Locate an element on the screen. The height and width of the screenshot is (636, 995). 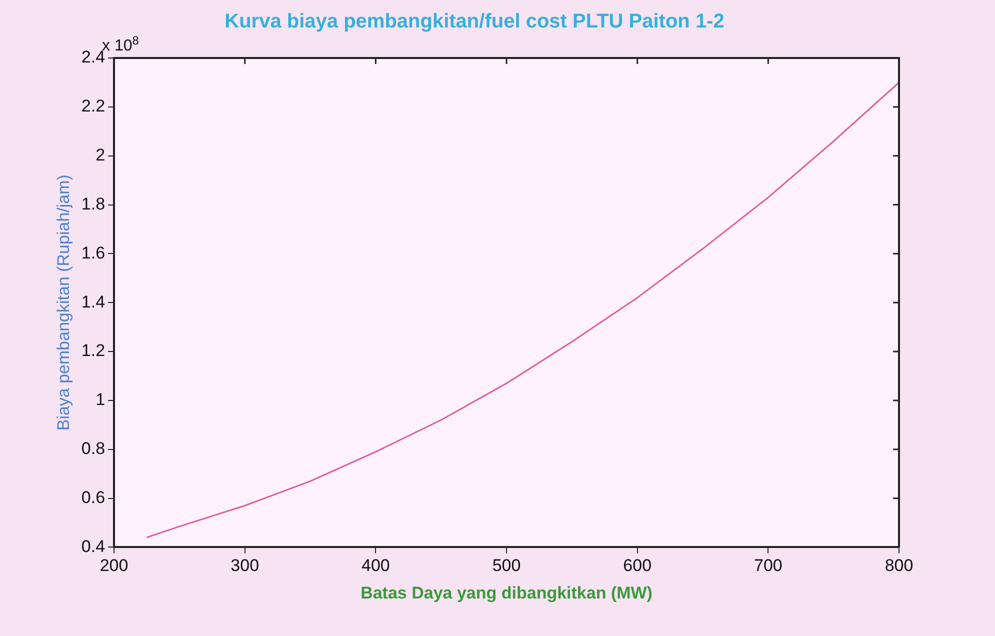
x-tick-label: 500 is located at coordinates (506, 566).